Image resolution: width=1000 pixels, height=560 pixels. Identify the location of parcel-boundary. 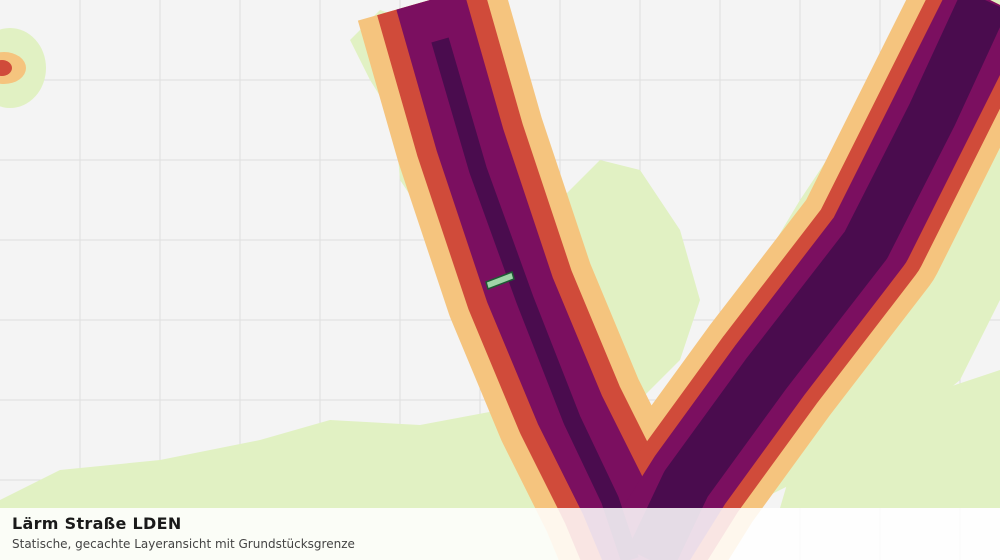
(500, 280).